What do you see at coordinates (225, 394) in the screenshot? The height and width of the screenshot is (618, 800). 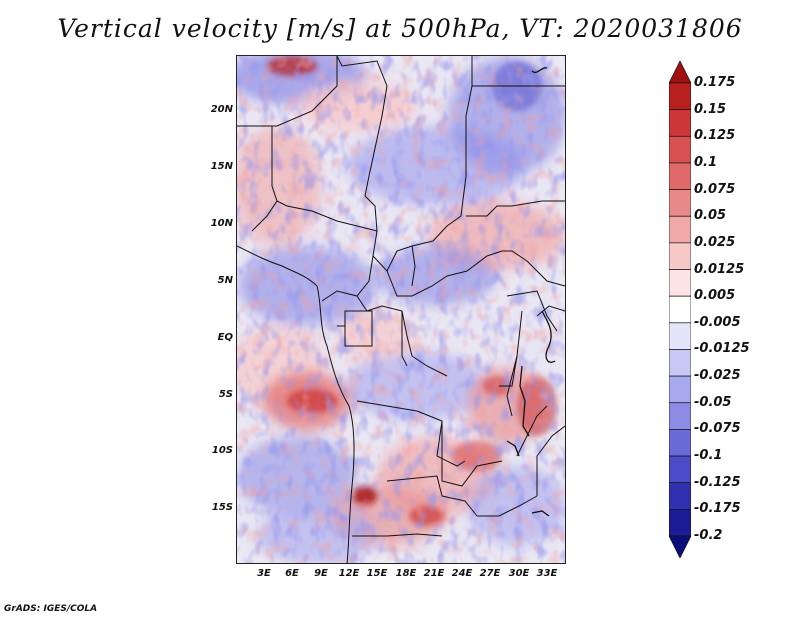 I see `lat-tick-label: 5S` at bounding box center [225, 394].